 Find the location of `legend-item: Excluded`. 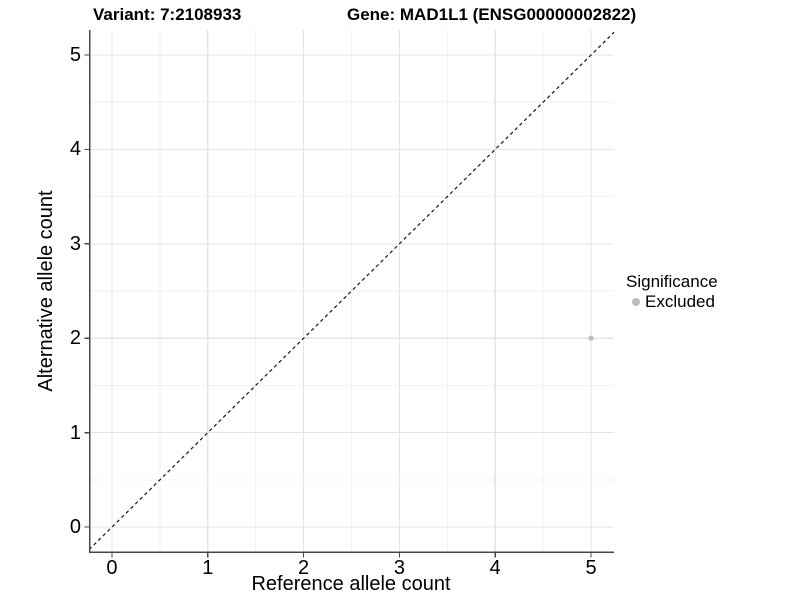

legend-item: Excluded is located at coordinates (672, 301).